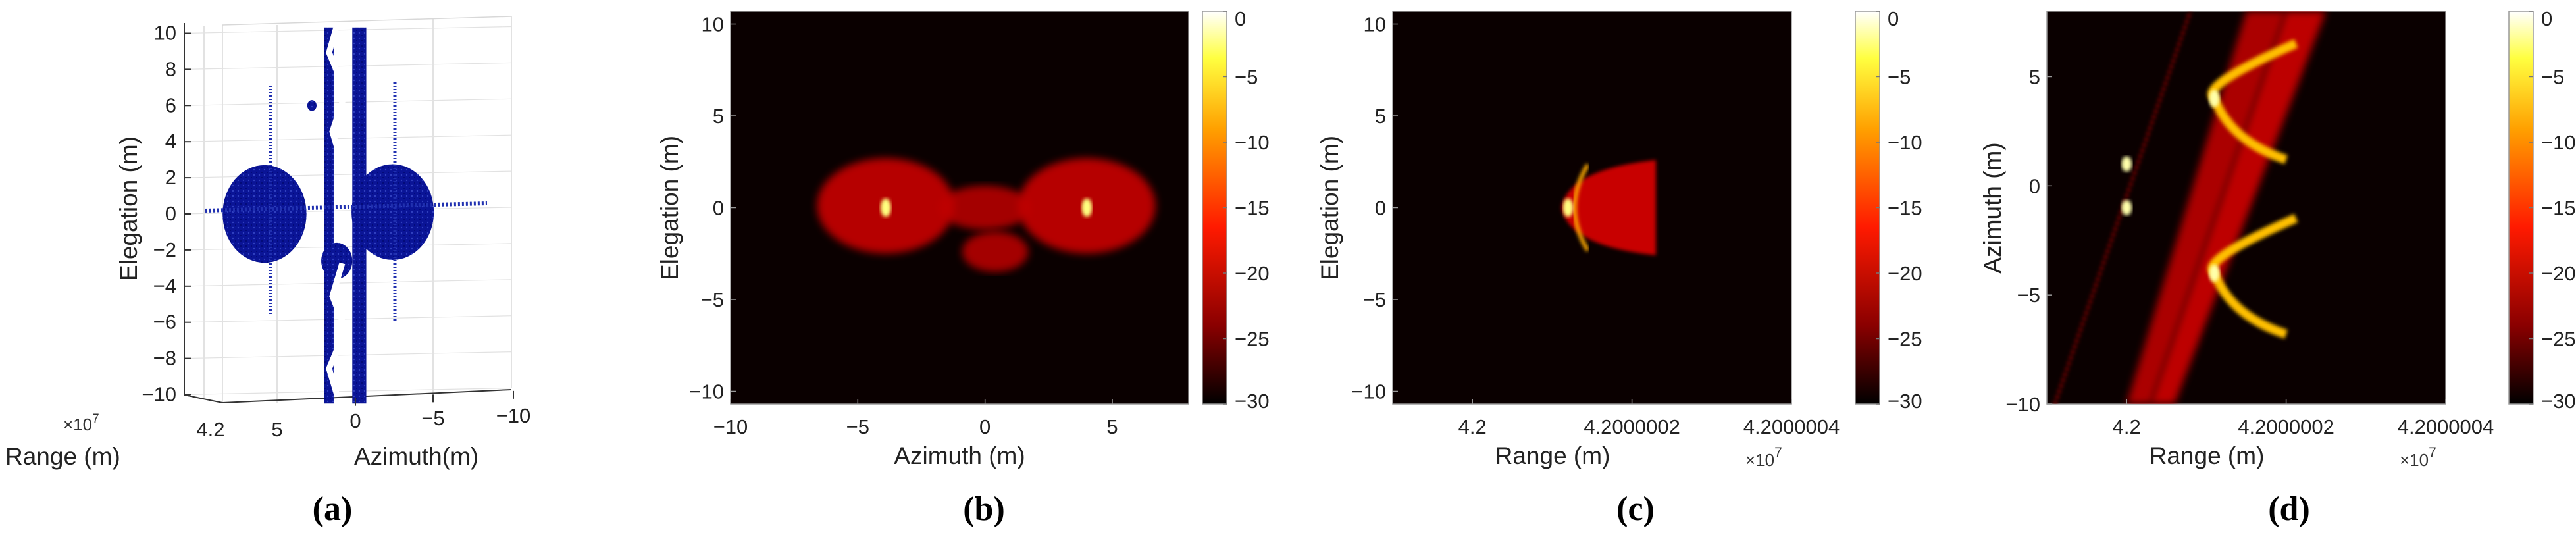 This screenshot has width=2576, height=541. I want to click on x-axis-line, so click(367, 396).